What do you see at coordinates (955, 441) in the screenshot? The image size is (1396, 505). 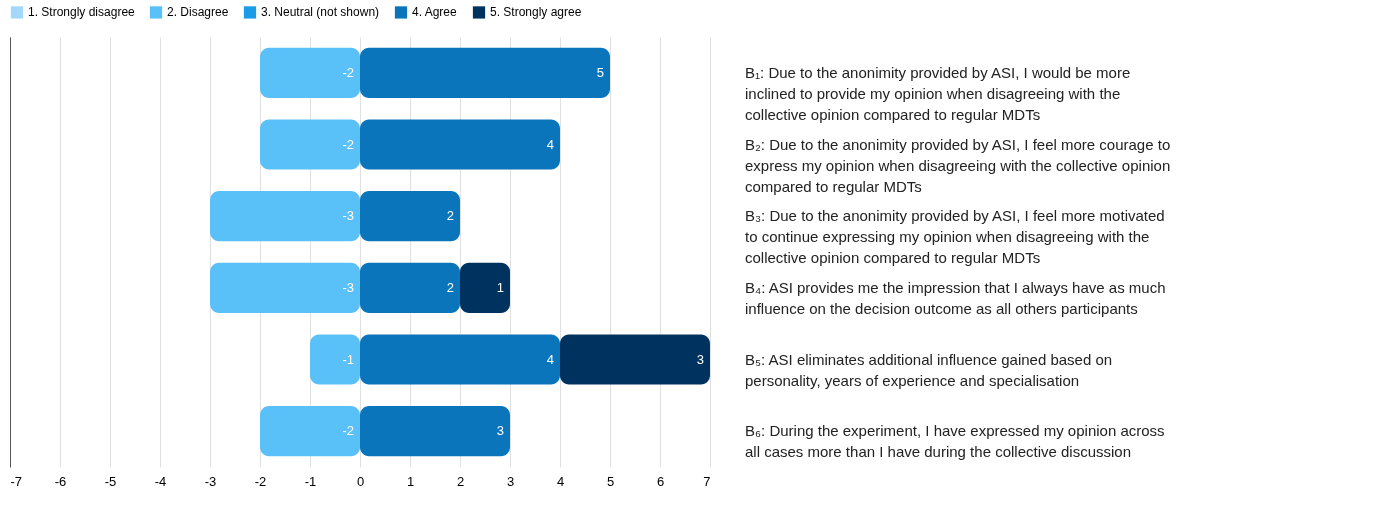 I see `y-tick-label: B₆: During the experiment, I have expressed my opinion across all cases more than I have during the collective discussion` at bounding box center [955, 441].